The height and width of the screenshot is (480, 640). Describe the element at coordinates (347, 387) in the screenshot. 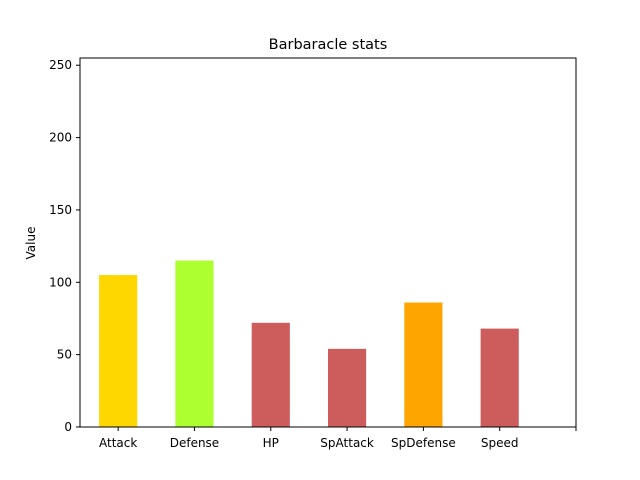

I see `bar-spattack` at that location.